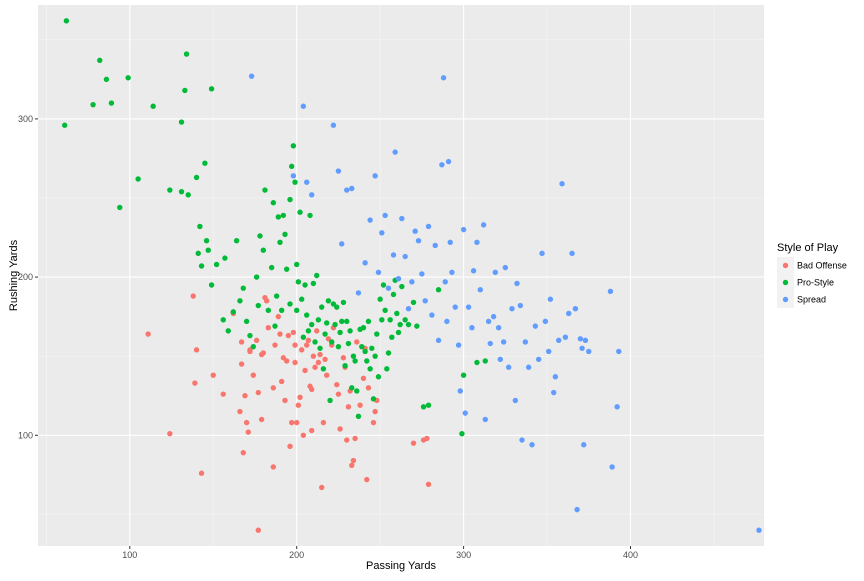  Describe the element at coordinates (822, 266) in the screenshot. I see `legend-label: Bad Offense` at that location.